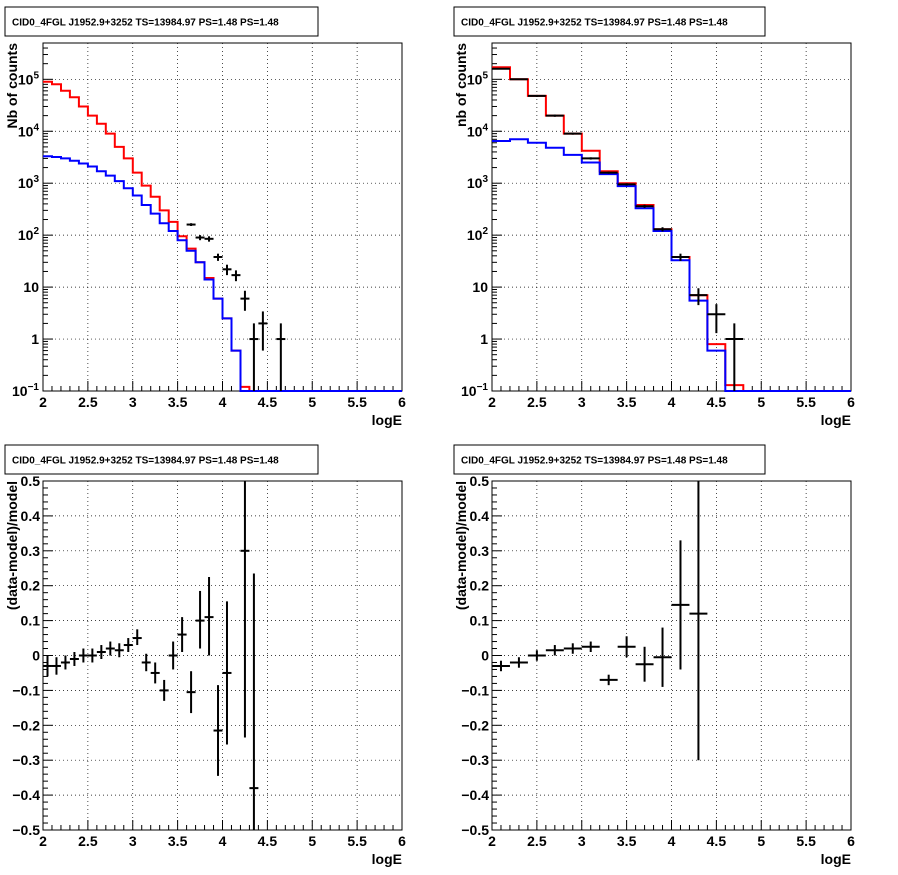 The image size is (898, 875). What do you see at coordinates (12, 545) in the screenshot?
I see `y-axis-label: (data-model)/model` at bounding box center [12, 545].